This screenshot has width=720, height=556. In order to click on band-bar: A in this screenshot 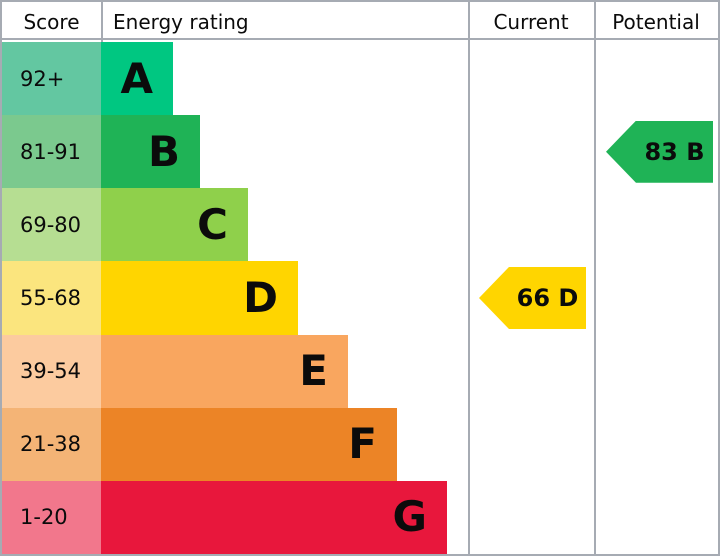, I will do `click(137, 79)`.